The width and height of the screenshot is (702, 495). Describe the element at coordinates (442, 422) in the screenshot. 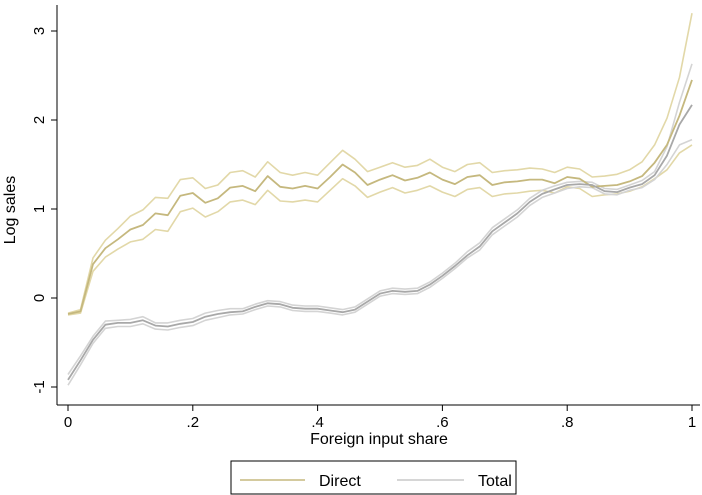

I see `x-tick-label: .6` at that location.